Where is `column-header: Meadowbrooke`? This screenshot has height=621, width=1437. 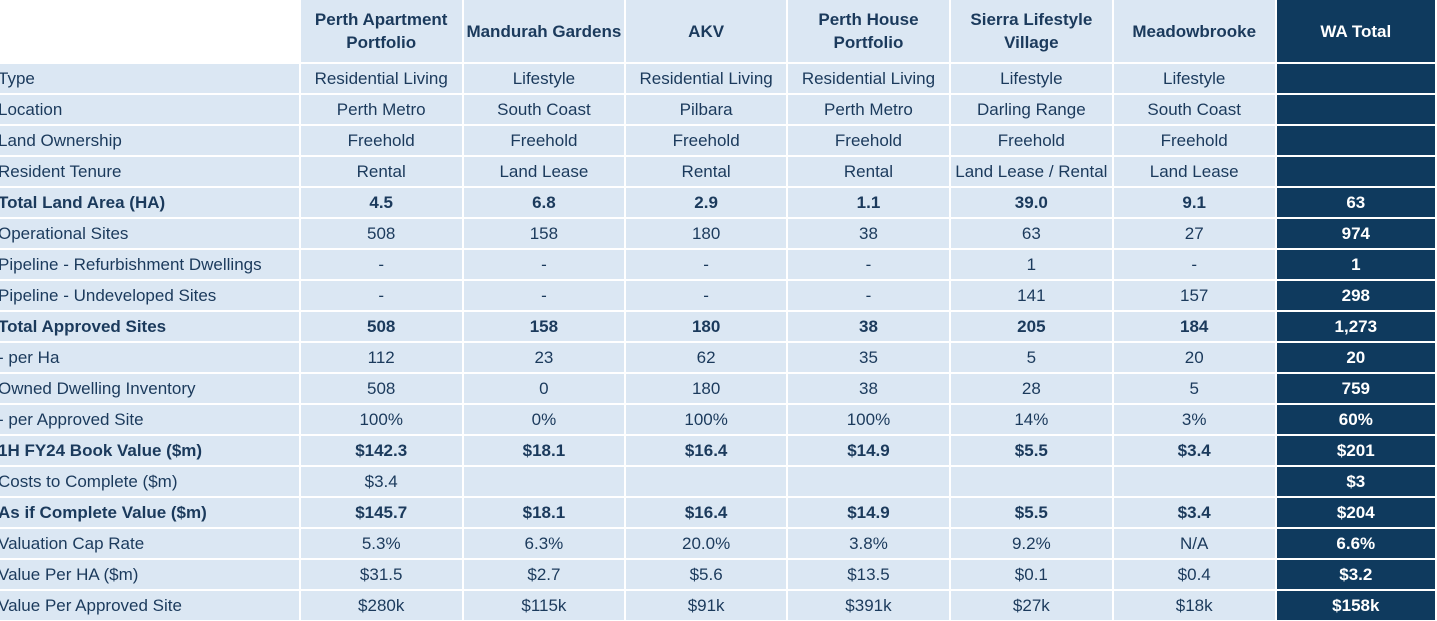 column-header: Meadowbrooke is located at coordinates (1193, 31).